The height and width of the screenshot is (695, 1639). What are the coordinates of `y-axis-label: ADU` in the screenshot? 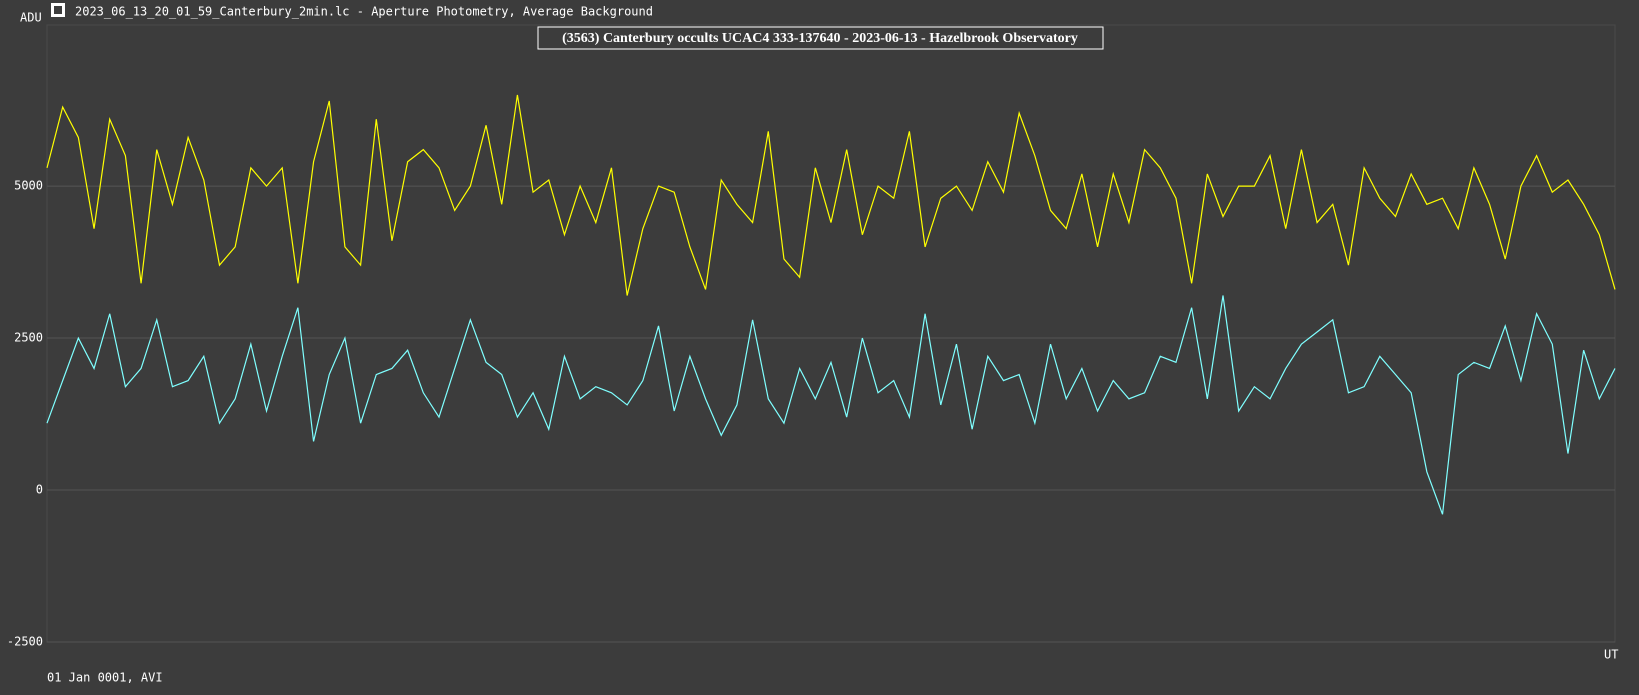 It's located at (31, 18).